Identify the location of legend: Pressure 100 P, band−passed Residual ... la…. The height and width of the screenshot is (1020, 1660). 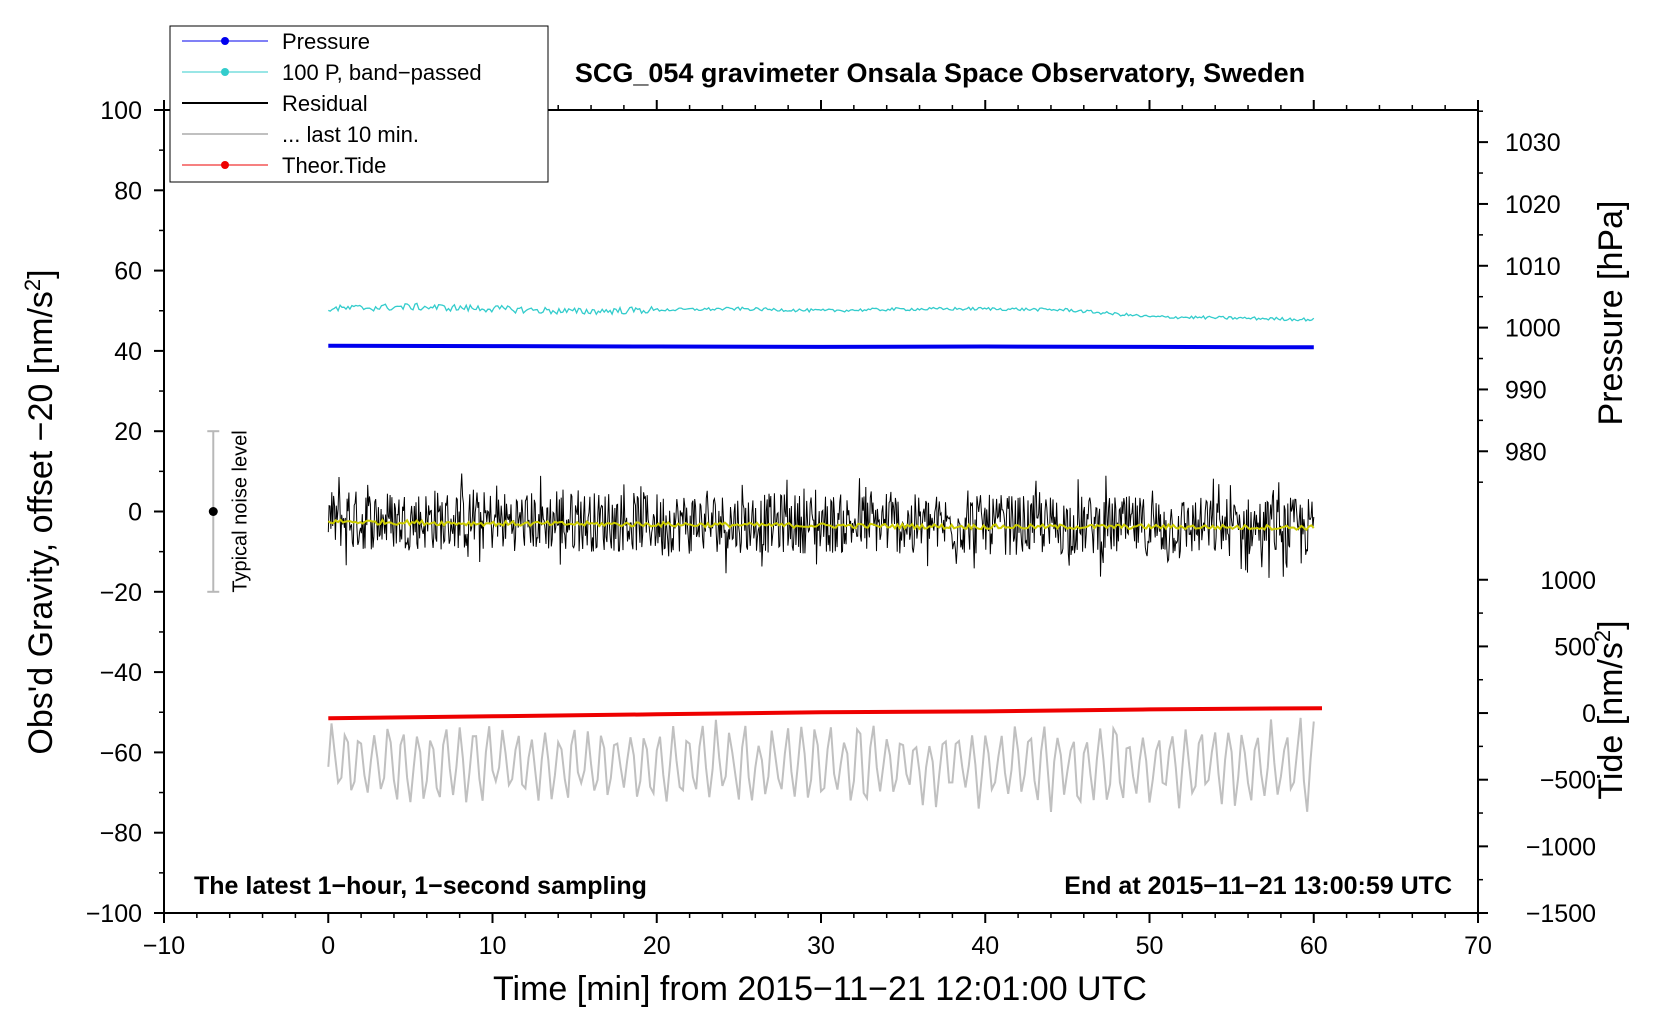
(359, 104).